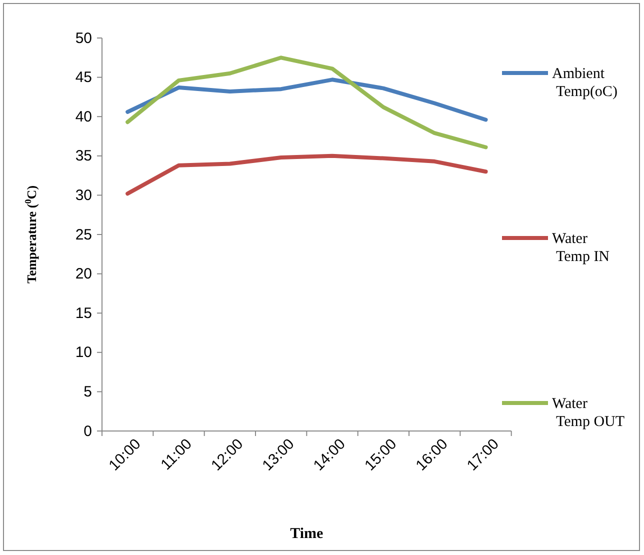 Image resolution: width=644 pixels, height=555 pixels. I want to click on x-axis-title: Time, so click(307, 534).